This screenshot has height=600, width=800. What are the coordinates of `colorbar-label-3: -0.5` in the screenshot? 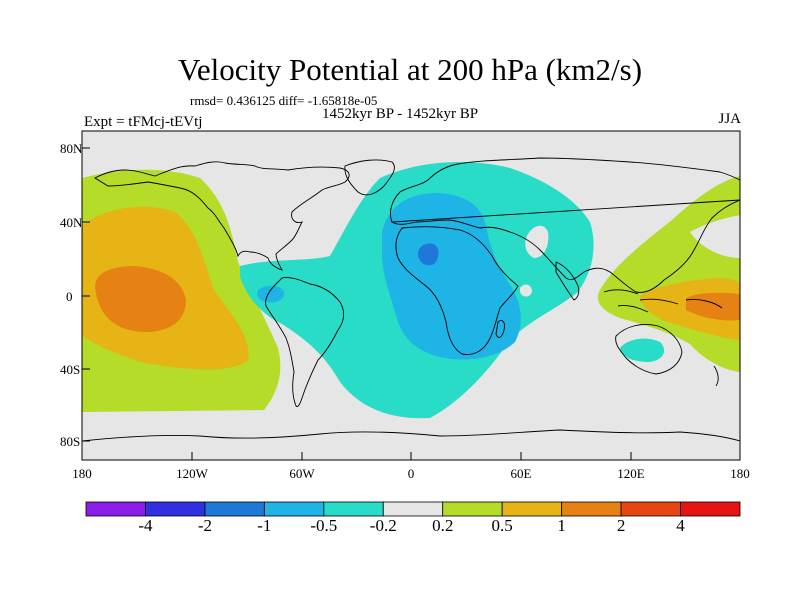 It's located at (324, 525).